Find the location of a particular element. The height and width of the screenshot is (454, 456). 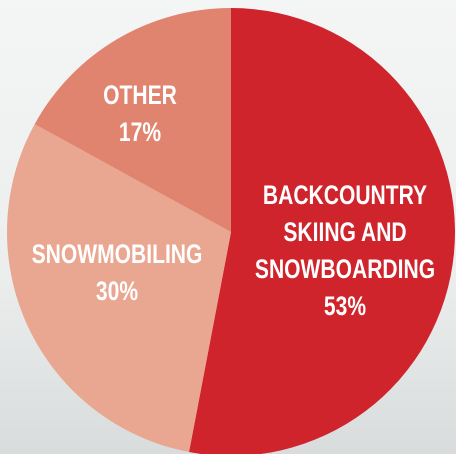

category-label: OTHER is located at coordinates (140, 95).